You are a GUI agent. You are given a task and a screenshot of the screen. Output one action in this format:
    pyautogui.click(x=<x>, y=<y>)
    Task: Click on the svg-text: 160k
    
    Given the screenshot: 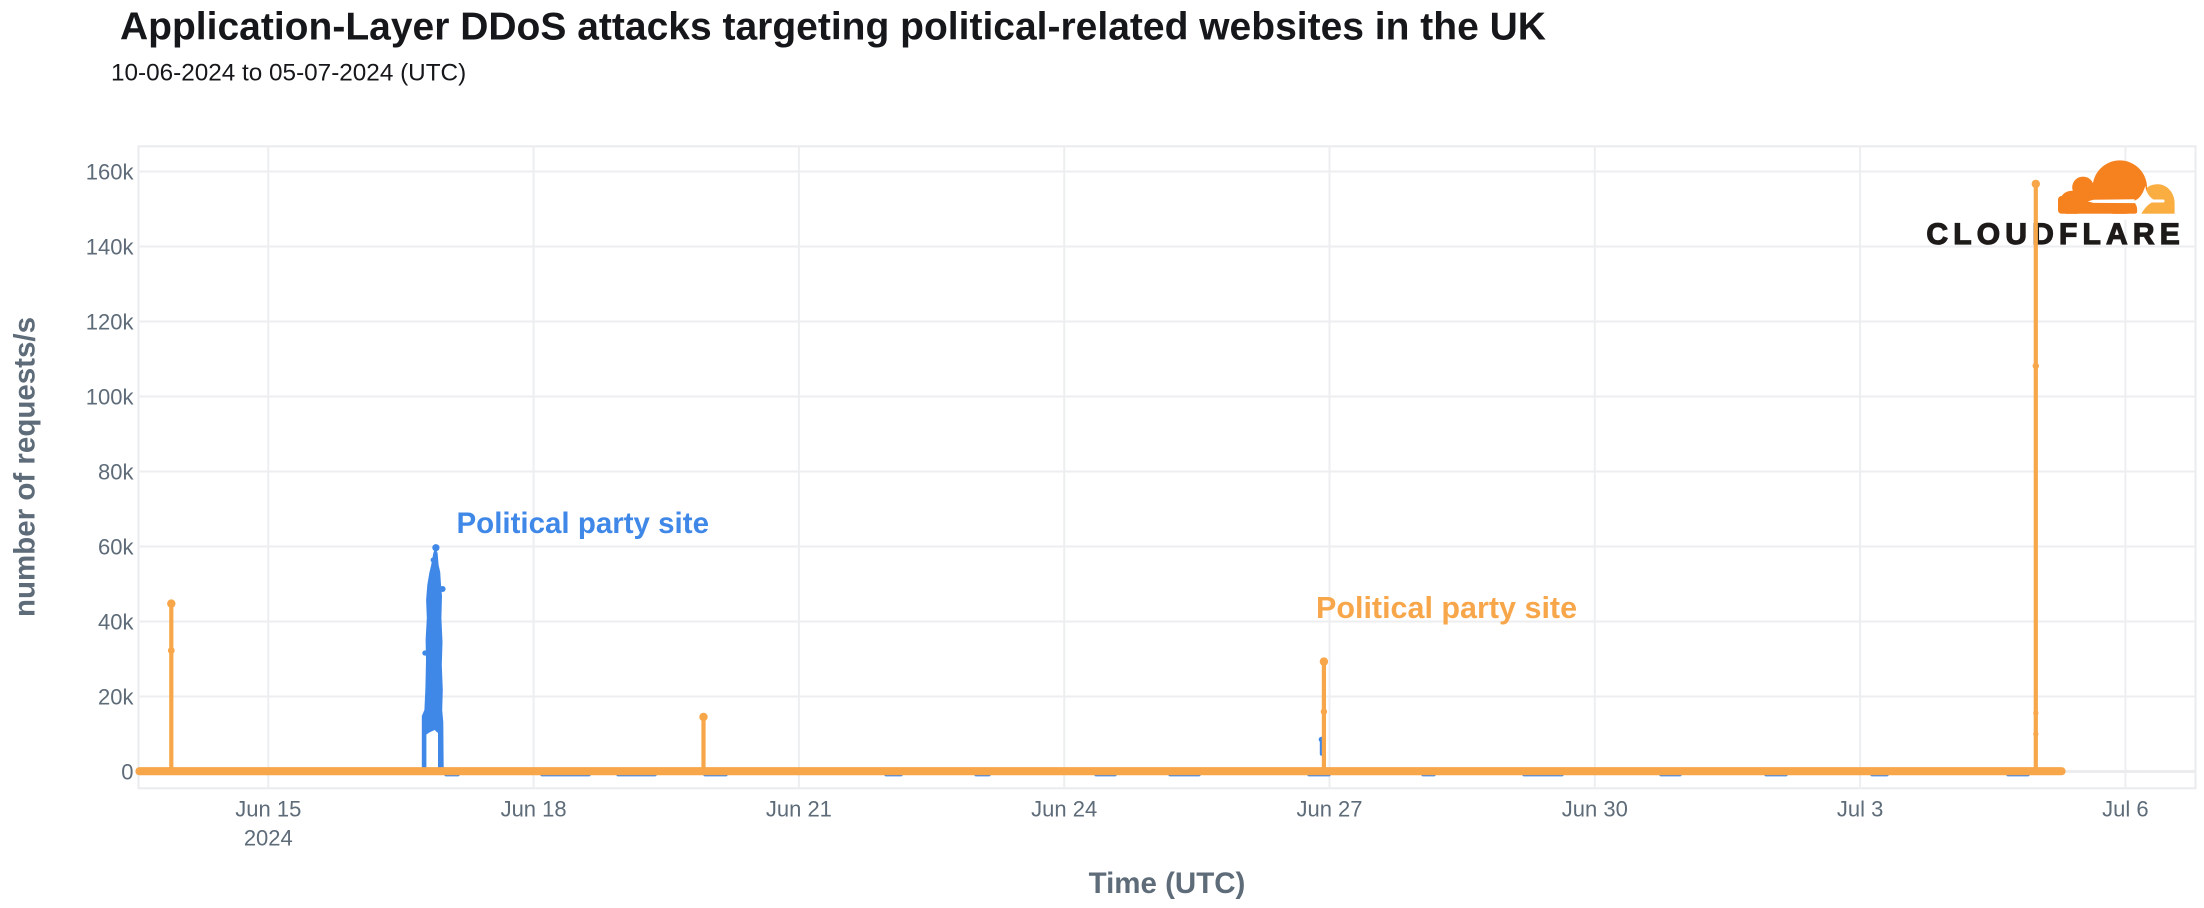 What is the action you would take?
    pyautogui.click(x=110, y=172)
    